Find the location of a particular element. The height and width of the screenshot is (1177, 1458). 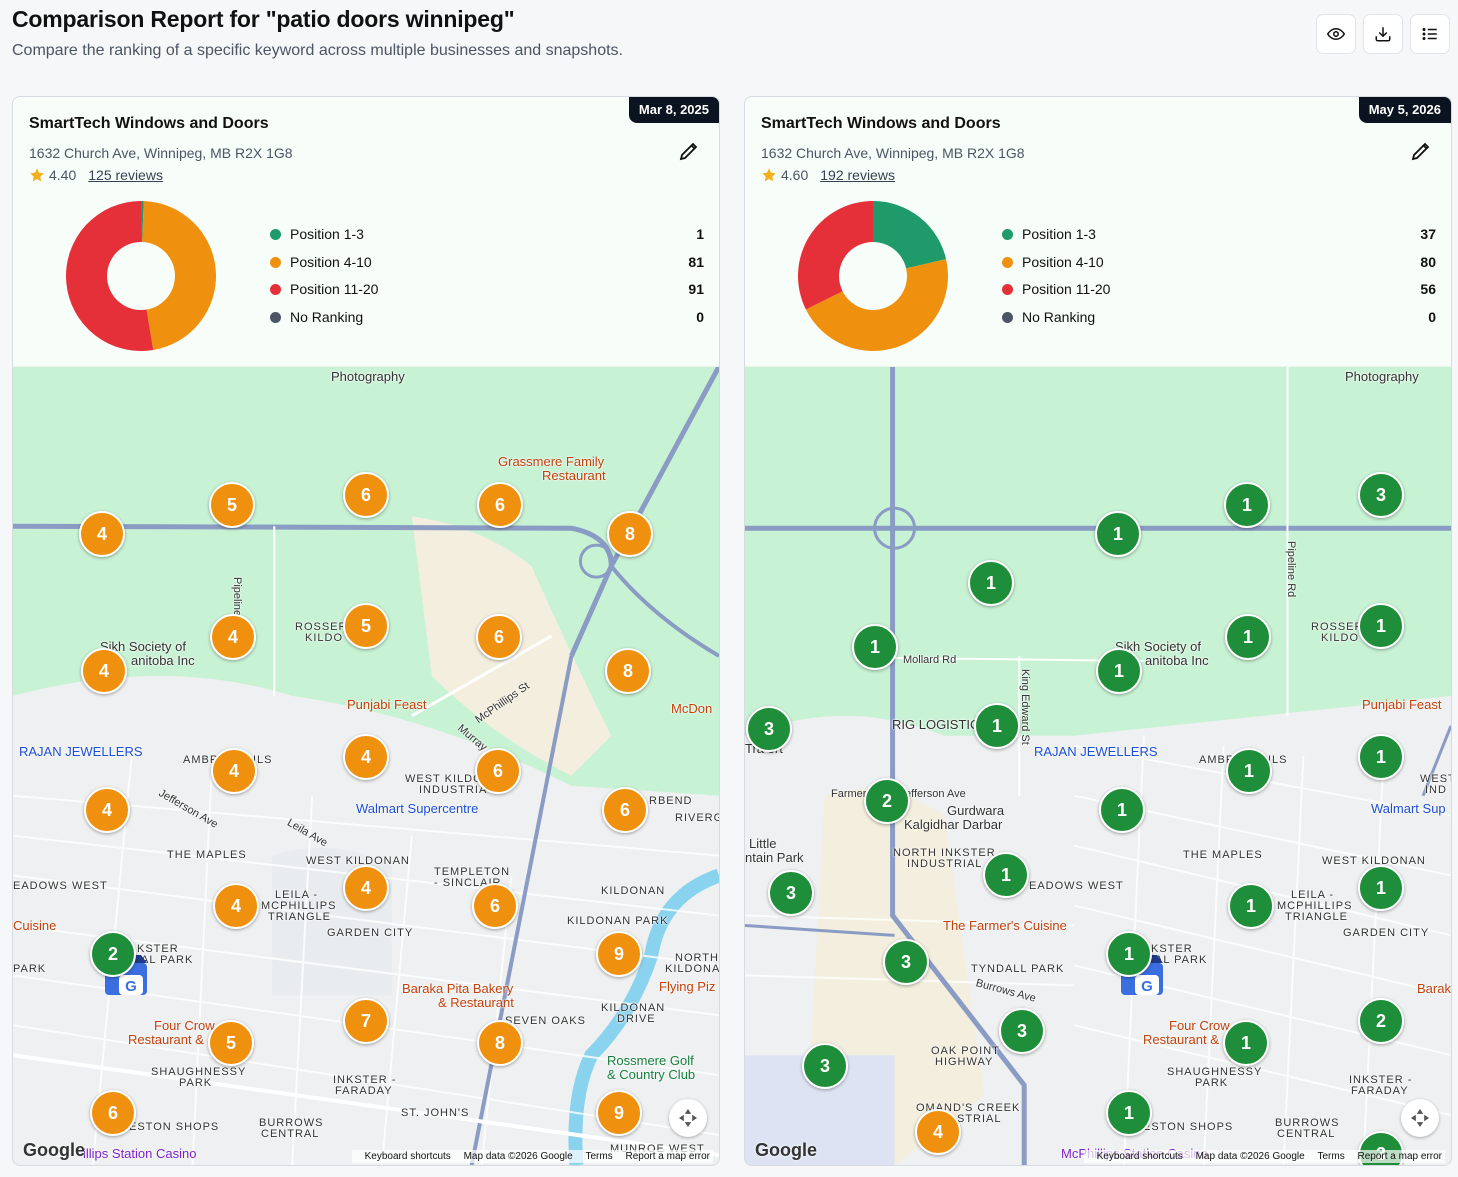

donut-segment is located at coordinates (910, 235).